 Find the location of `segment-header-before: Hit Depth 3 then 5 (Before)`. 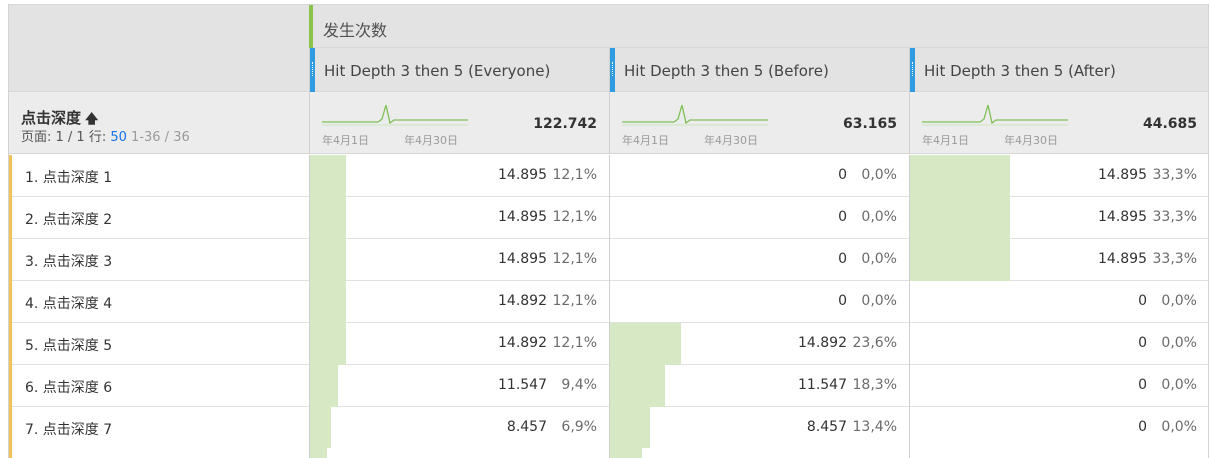

segment-header-before: Hit Depth 3 then 5 (Before) is located at coordinates (759, 70).